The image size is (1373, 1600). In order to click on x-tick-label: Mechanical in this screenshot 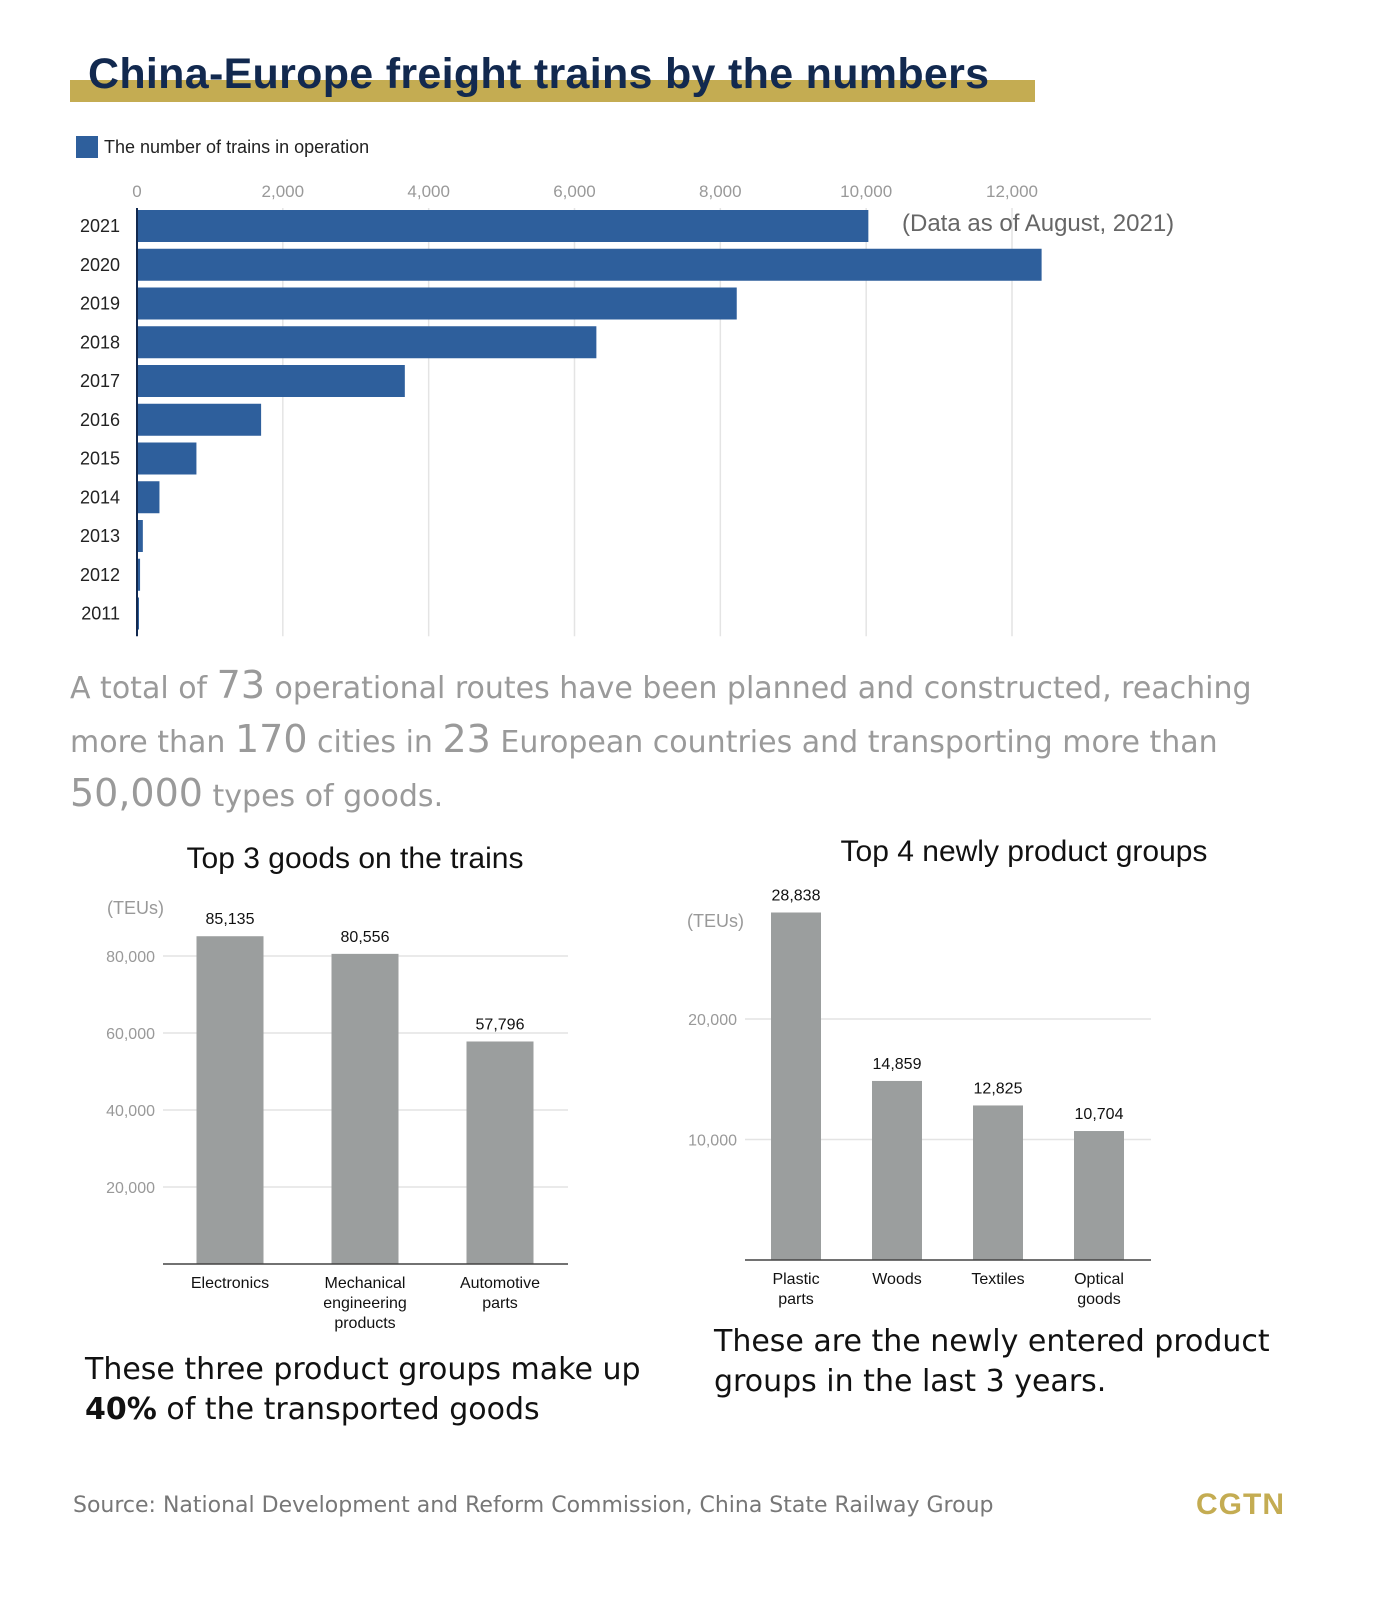, I will do `click(365, 1283)`.